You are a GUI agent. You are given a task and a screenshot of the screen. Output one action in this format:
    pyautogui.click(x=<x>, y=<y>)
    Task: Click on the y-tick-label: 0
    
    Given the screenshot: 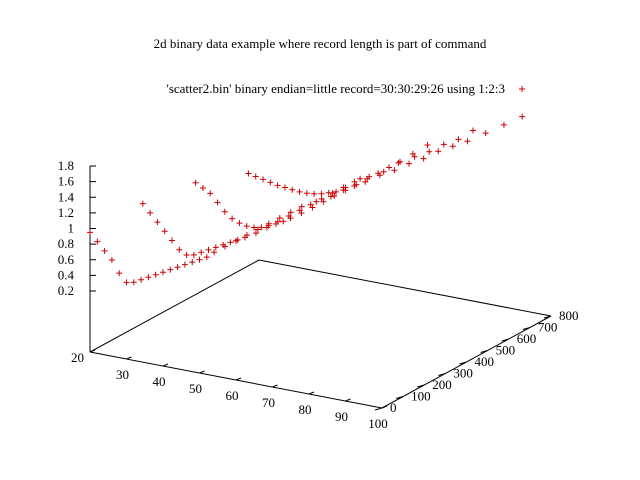 What is the action you would take?
    pyautogui.click(x=393, y=407)
    